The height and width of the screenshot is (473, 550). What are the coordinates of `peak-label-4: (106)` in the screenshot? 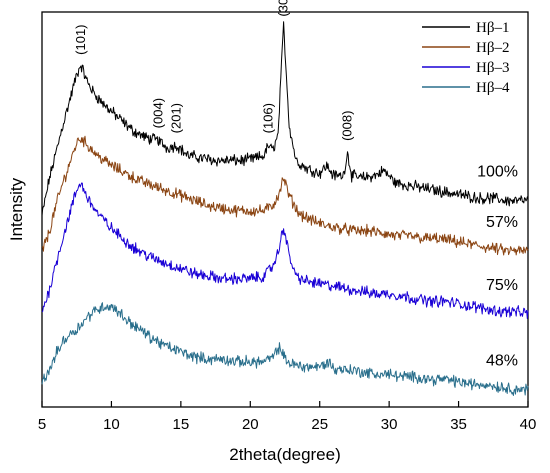 It's located at (267, 118).